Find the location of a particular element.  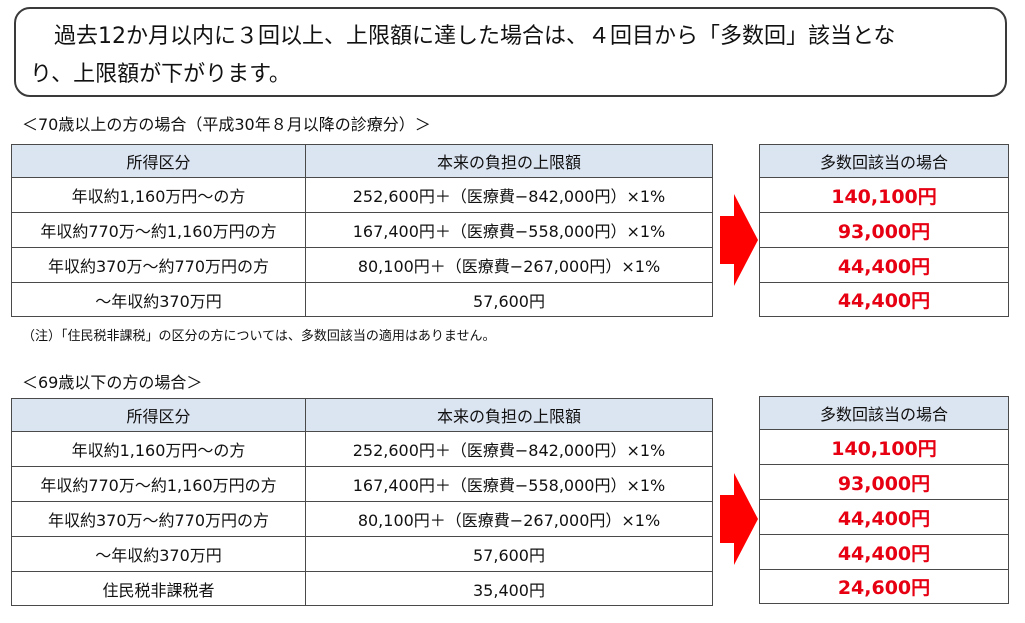

notice-line-1: 過去12か月以内に３回以上、上限額に達した場合は、４回目から「多数回」該当とな is located at coordinates (475, 36).